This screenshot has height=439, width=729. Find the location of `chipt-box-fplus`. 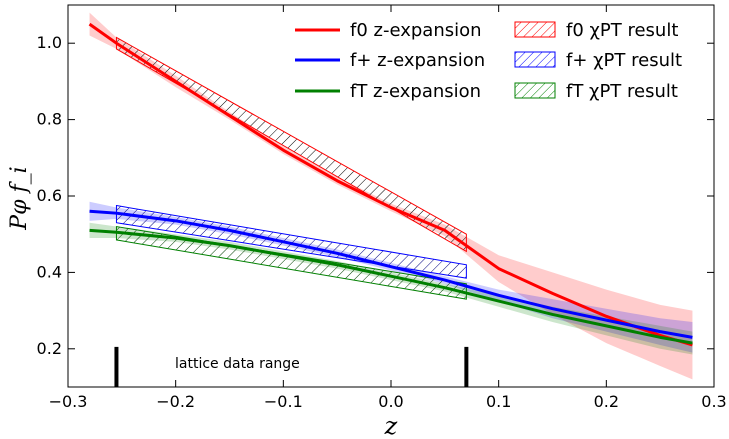

chipt-box-fplus is located at coordinates (291, 241).